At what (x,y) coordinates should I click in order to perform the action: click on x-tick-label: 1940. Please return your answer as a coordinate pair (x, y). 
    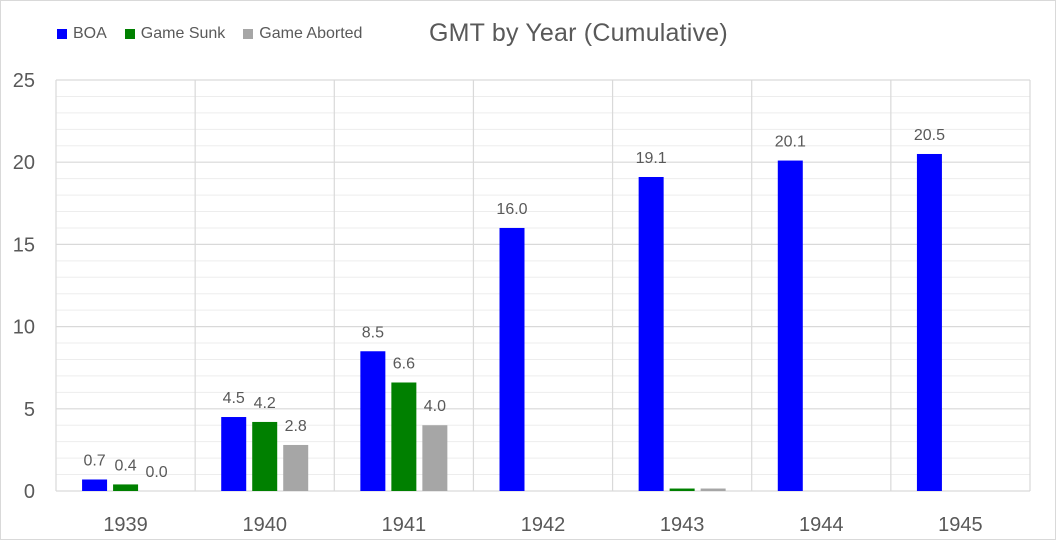
    Looking at the image, I should click on (264, 525).